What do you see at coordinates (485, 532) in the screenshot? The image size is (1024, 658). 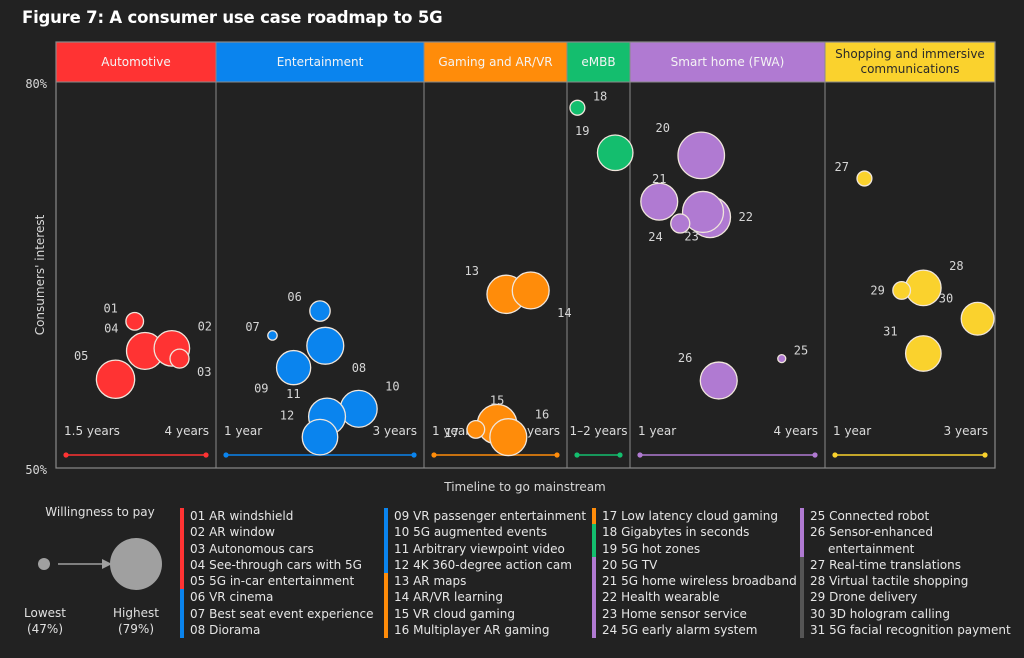 I see `legend-item: 10 5G augmented events` at bounding box center [485, 532].